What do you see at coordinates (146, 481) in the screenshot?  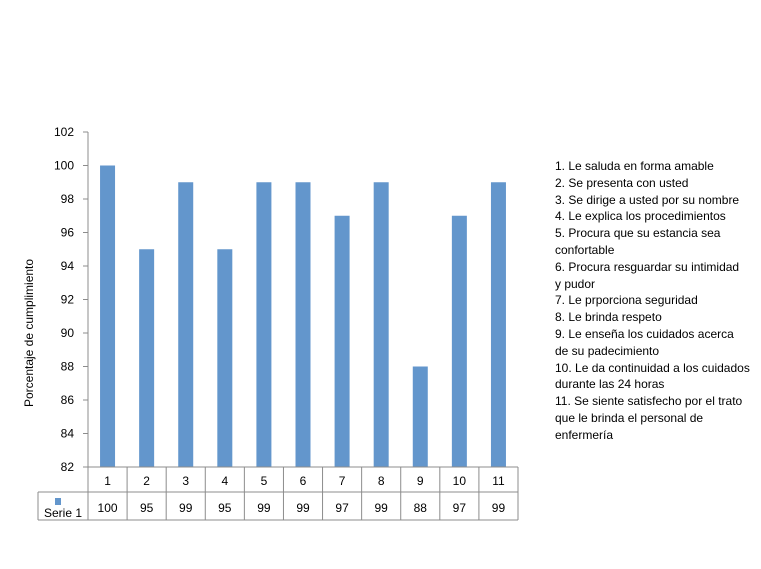 I see `category-label: 2` at bounding box center [146, 481].